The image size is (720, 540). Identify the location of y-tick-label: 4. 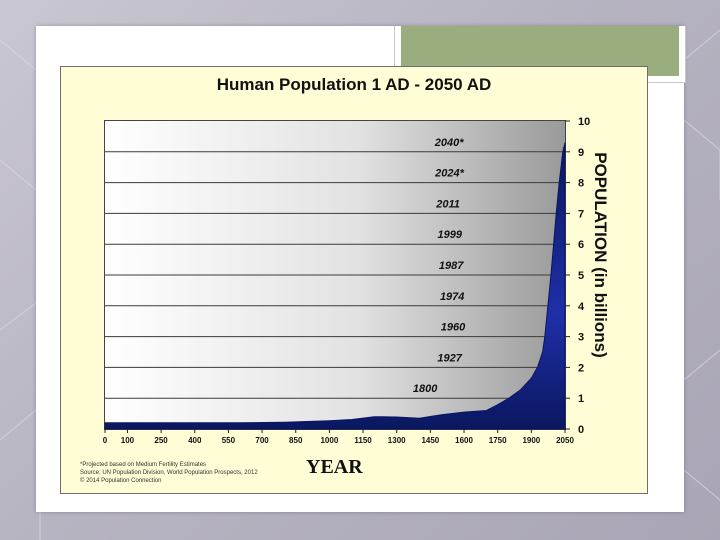
(581, 307).